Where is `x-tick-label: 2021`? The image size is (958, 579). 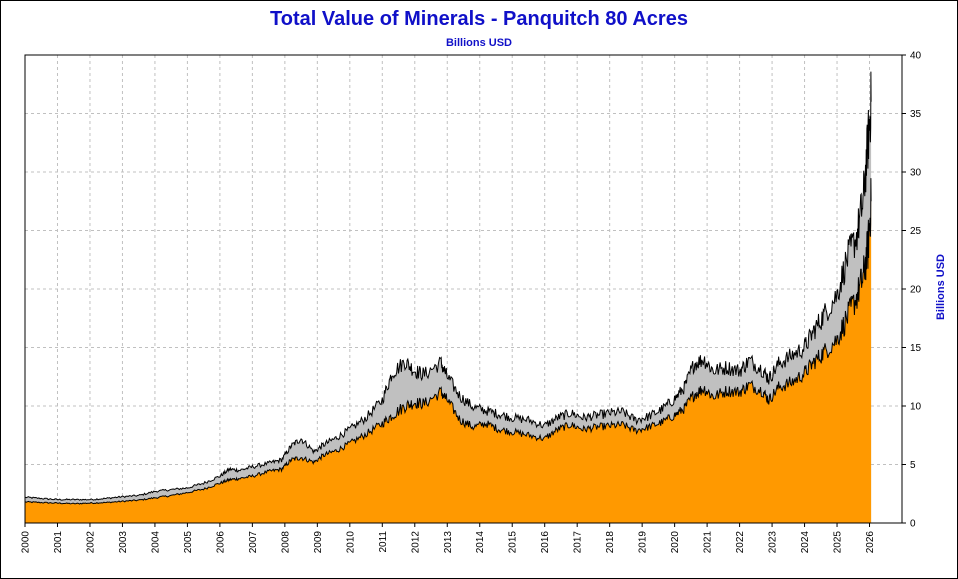 x-tick-label: 2021 is located at coordinates (708, 542).